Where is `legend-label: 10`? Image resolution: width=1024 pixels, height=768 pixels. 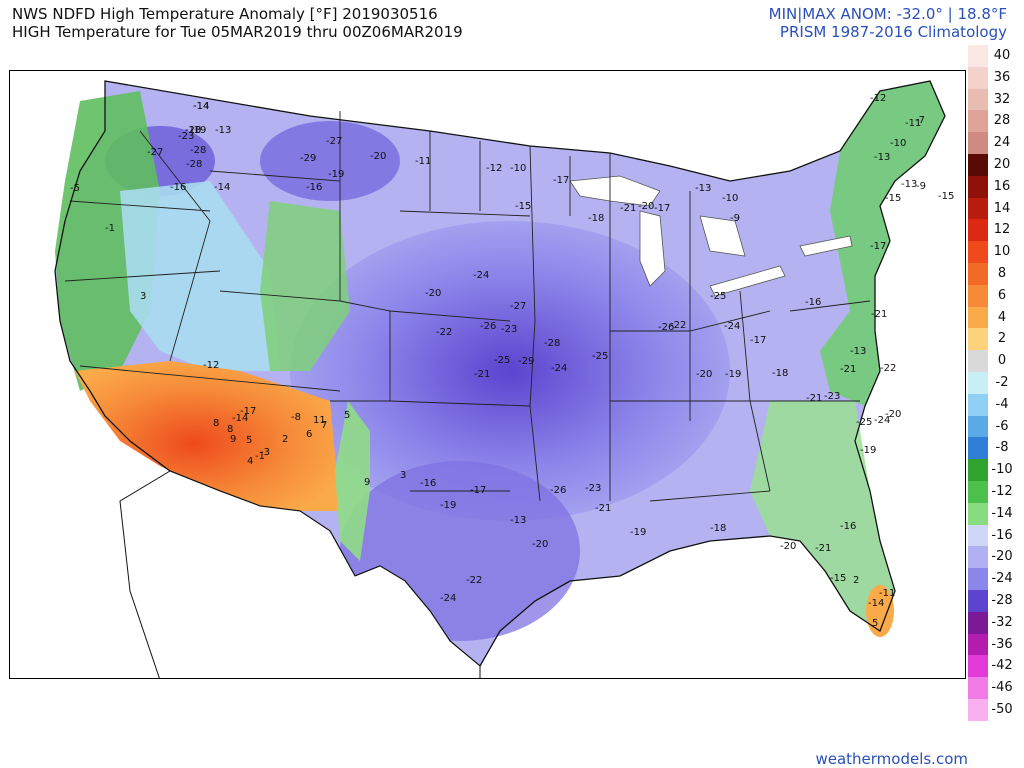
legend-label: 10 is located at coordinates (1002, 252).